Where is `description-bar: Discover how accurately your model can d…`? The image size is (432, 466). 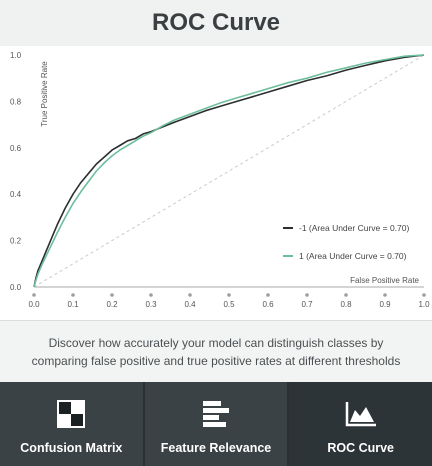
description-bar: Discover how accurately your model can d… is located at coordinates (216, 351).